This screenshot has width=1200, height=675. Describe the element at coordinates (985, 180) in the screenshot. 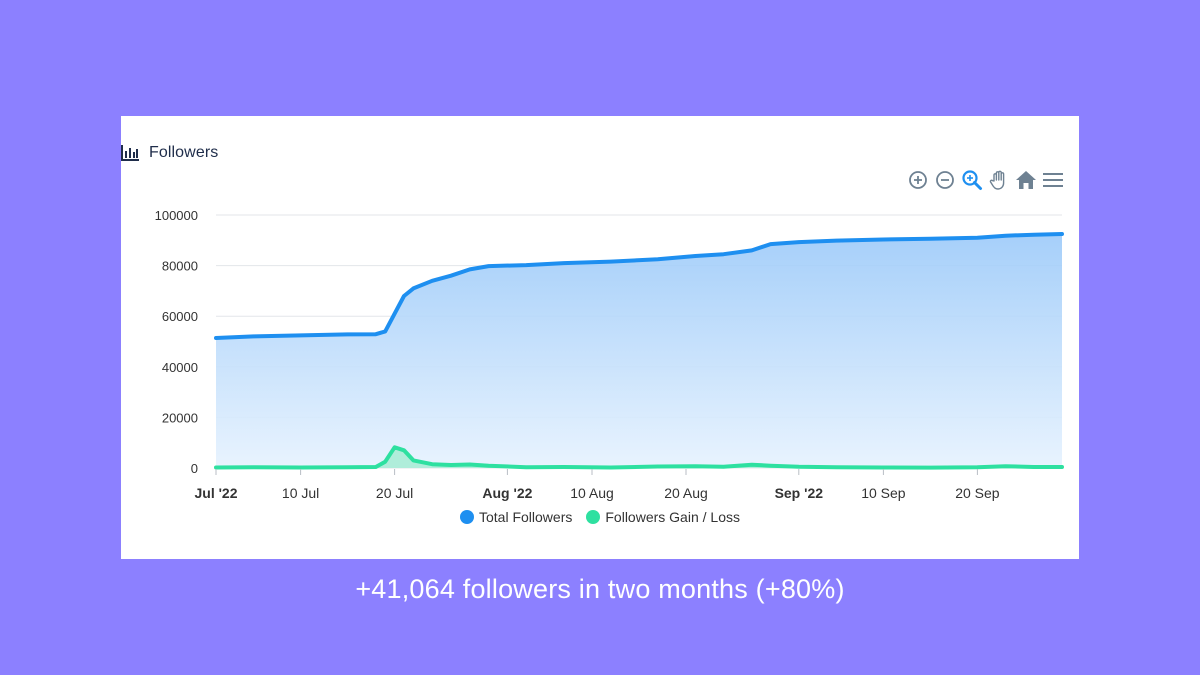

I see `chart-toolbar` at that location.